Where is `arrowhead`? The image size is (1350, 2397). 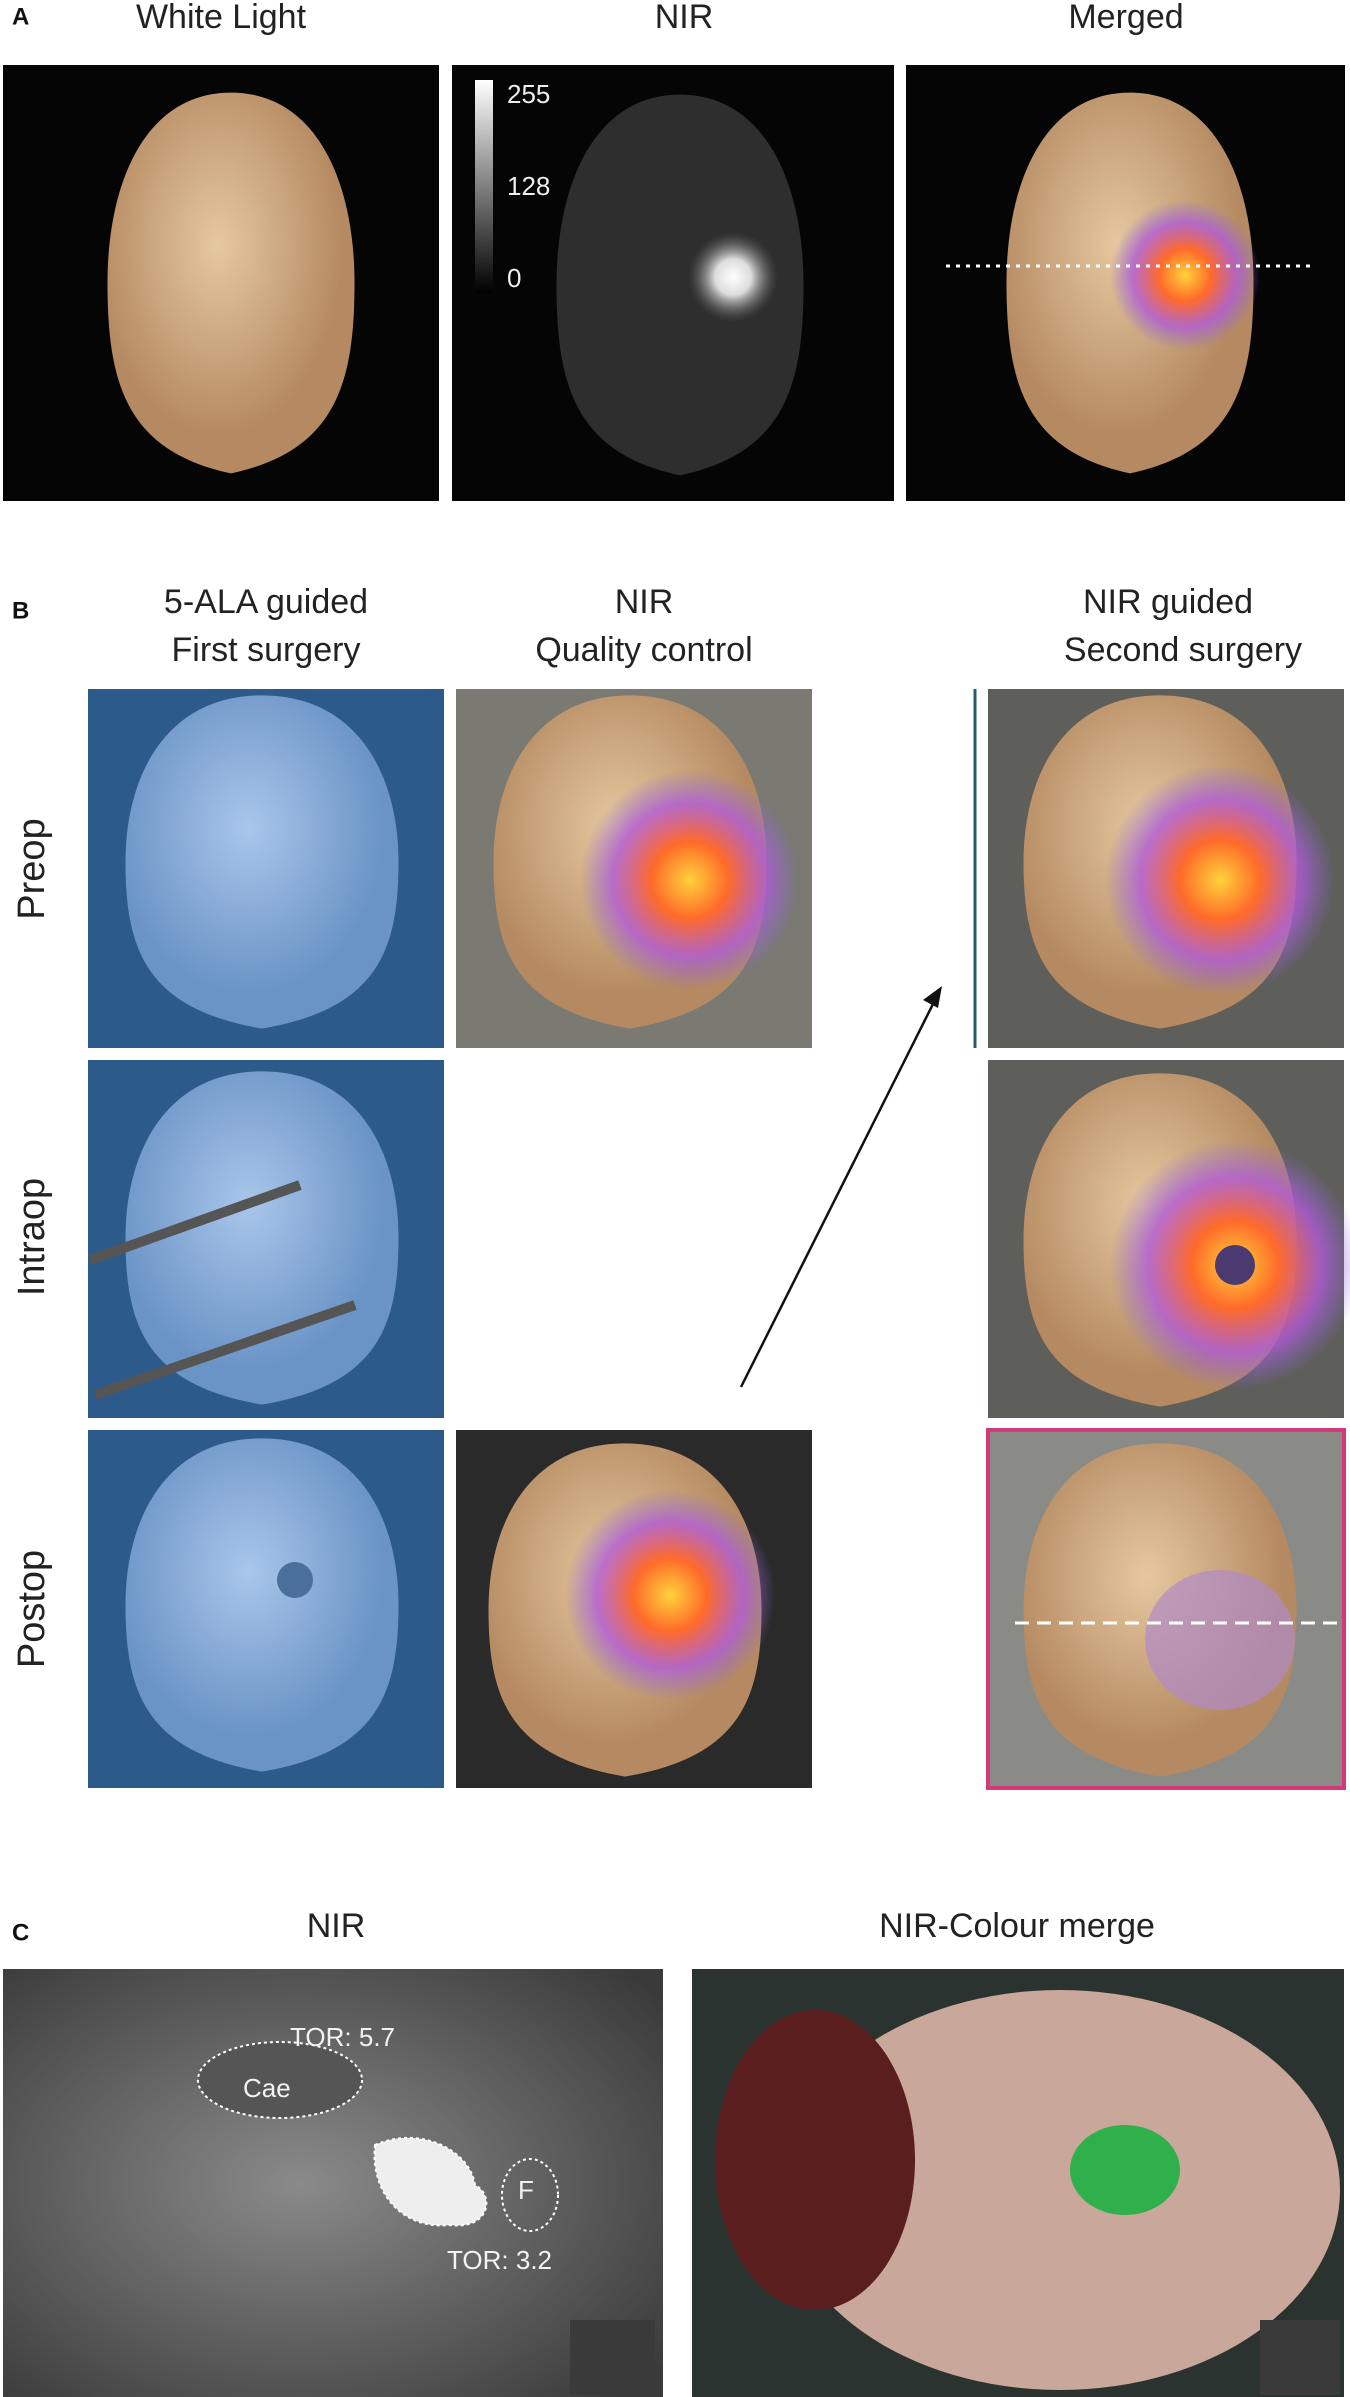 arrowhead is located at coordinates (932, 997).